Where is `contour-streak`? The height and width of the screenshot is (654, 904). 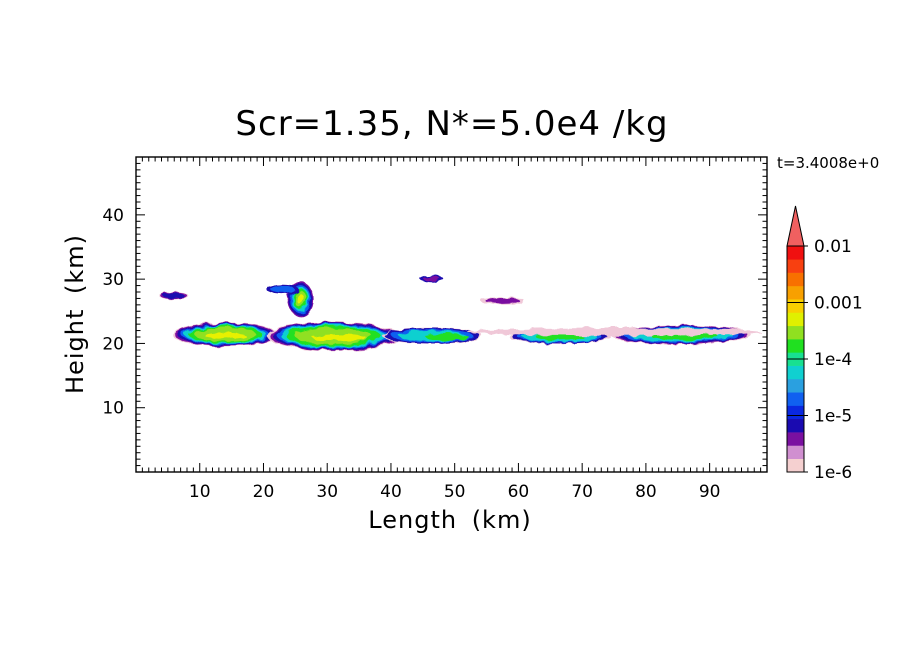
contour-streak is located at coordinates (614, 332).